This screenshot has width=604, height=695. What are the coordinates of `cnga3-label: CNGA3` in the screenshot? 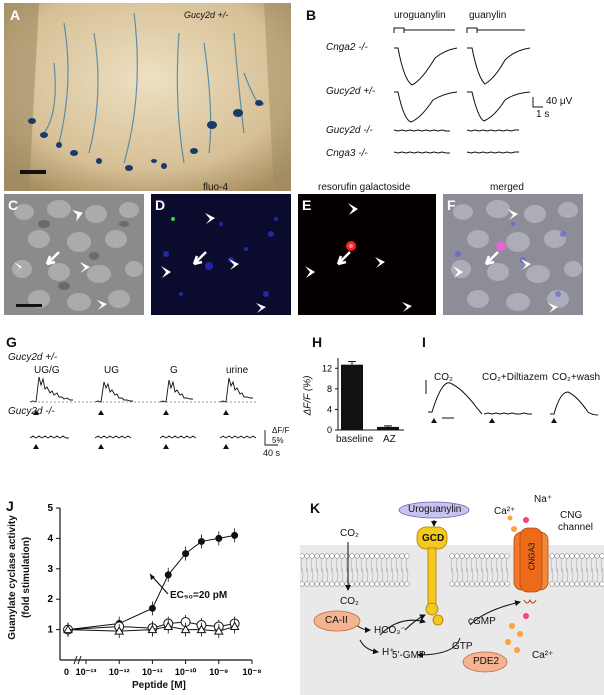 It's located at (532, 556).